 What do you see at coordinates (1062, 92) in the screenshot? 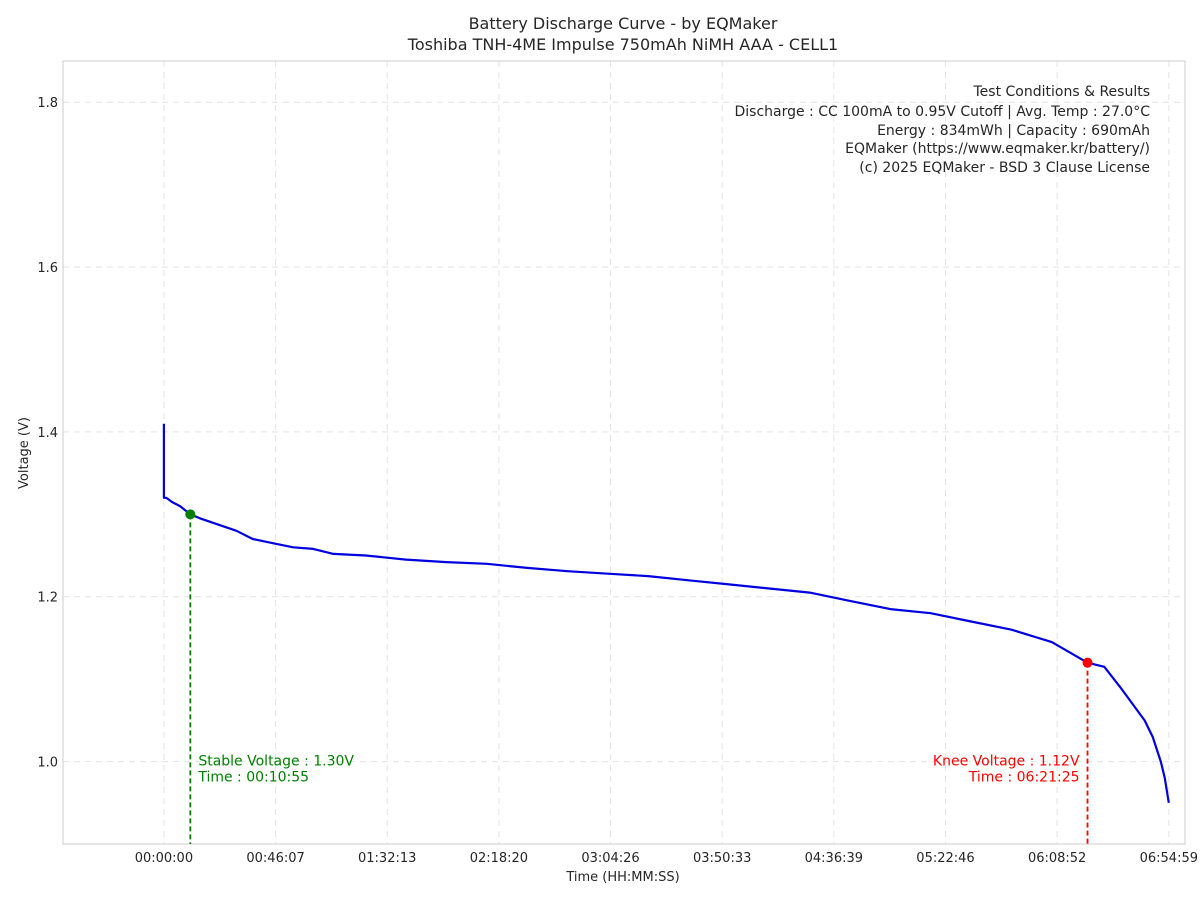
I see `info-heading: Test Conditions & Results` at bounding box center [1062, 92].